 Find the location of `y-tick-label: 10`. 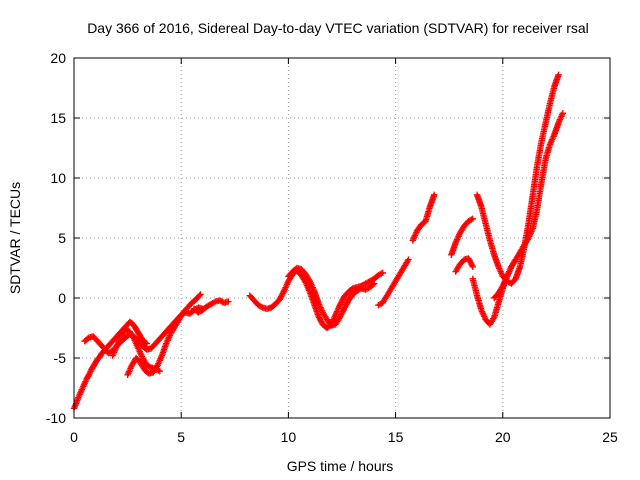

y-tick-label: 10 is located at coordinates (58, 178).